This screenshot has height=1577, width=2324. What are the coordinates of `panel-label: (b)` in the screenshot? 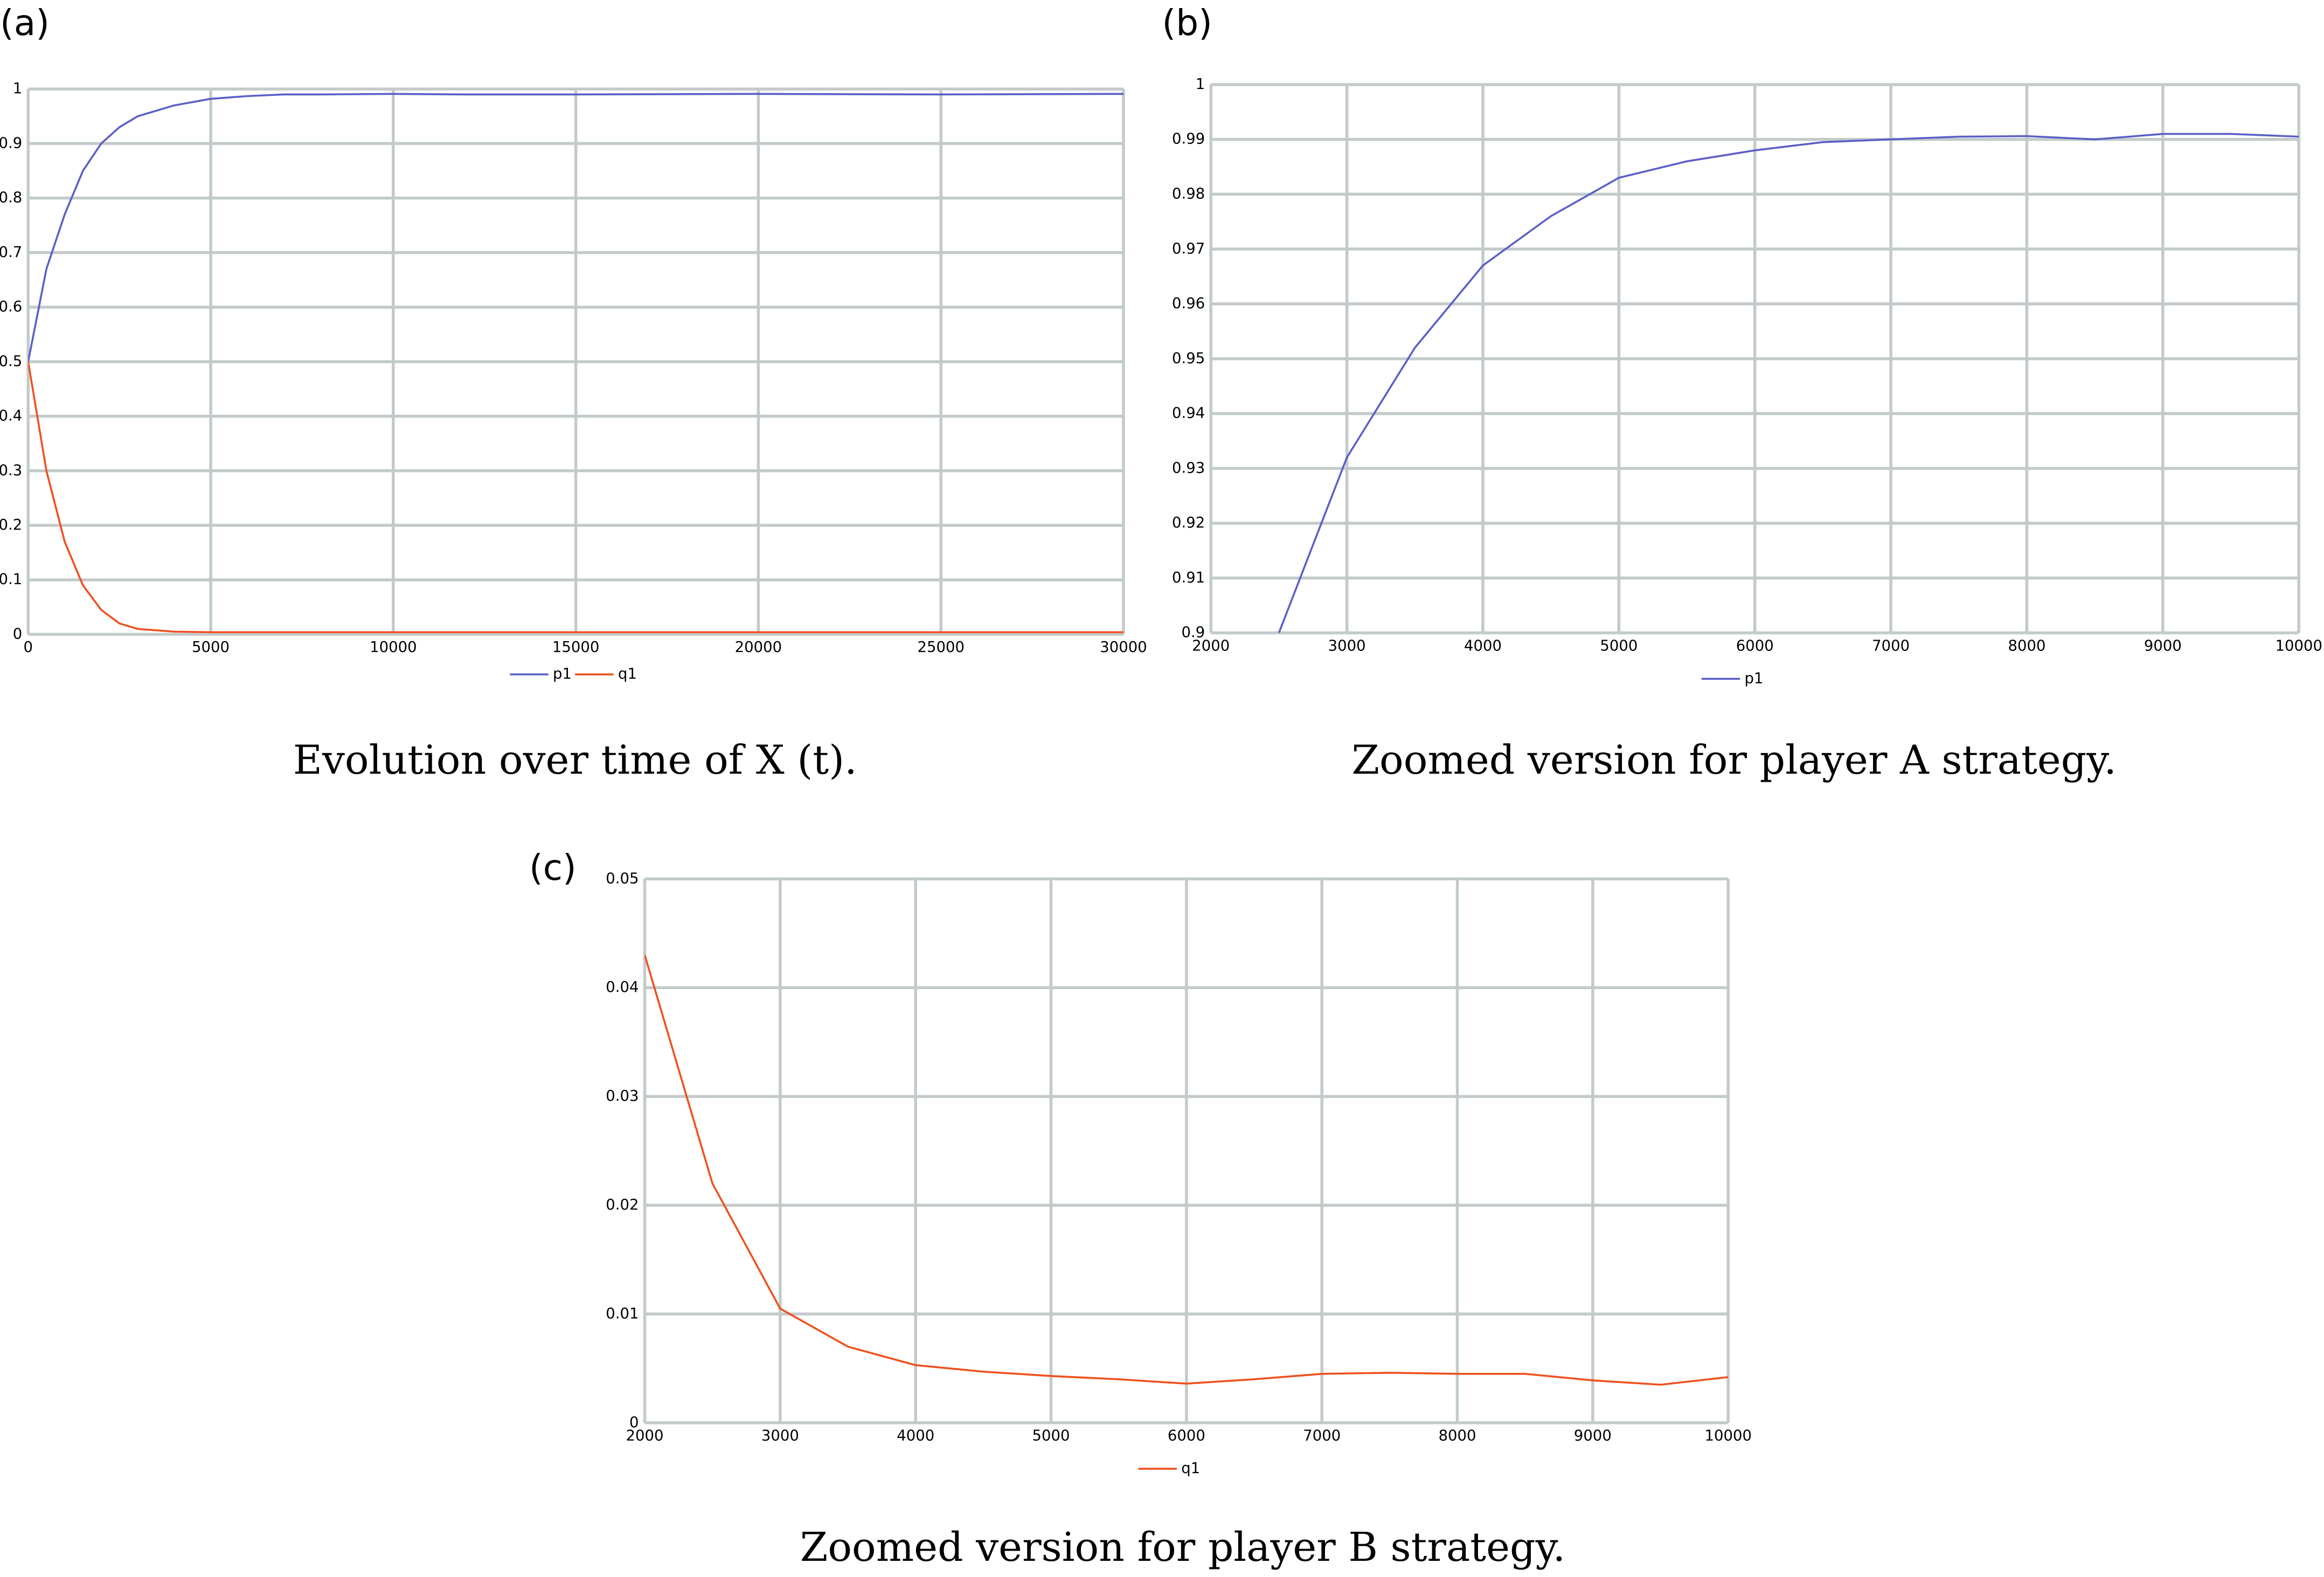 It's located at (1187, 23).